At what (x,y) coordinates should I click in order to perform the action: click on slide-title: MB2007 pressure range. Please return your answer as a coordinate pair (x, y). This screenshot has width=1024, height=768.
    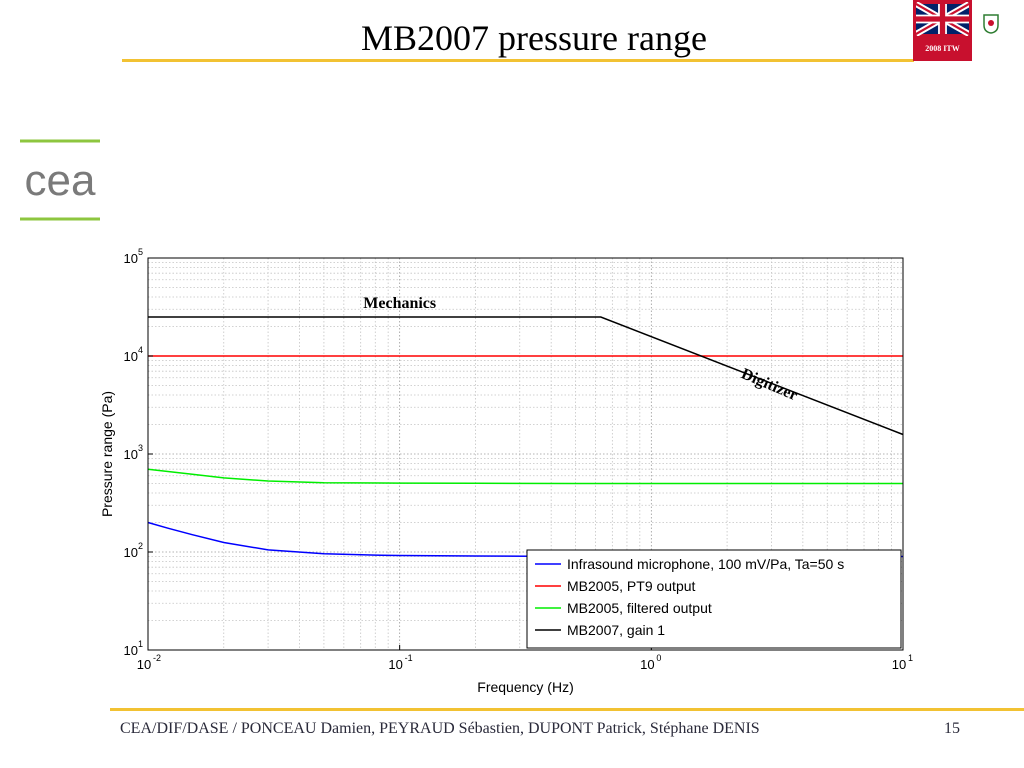
    Looking at the image, I should click on (534, 38).